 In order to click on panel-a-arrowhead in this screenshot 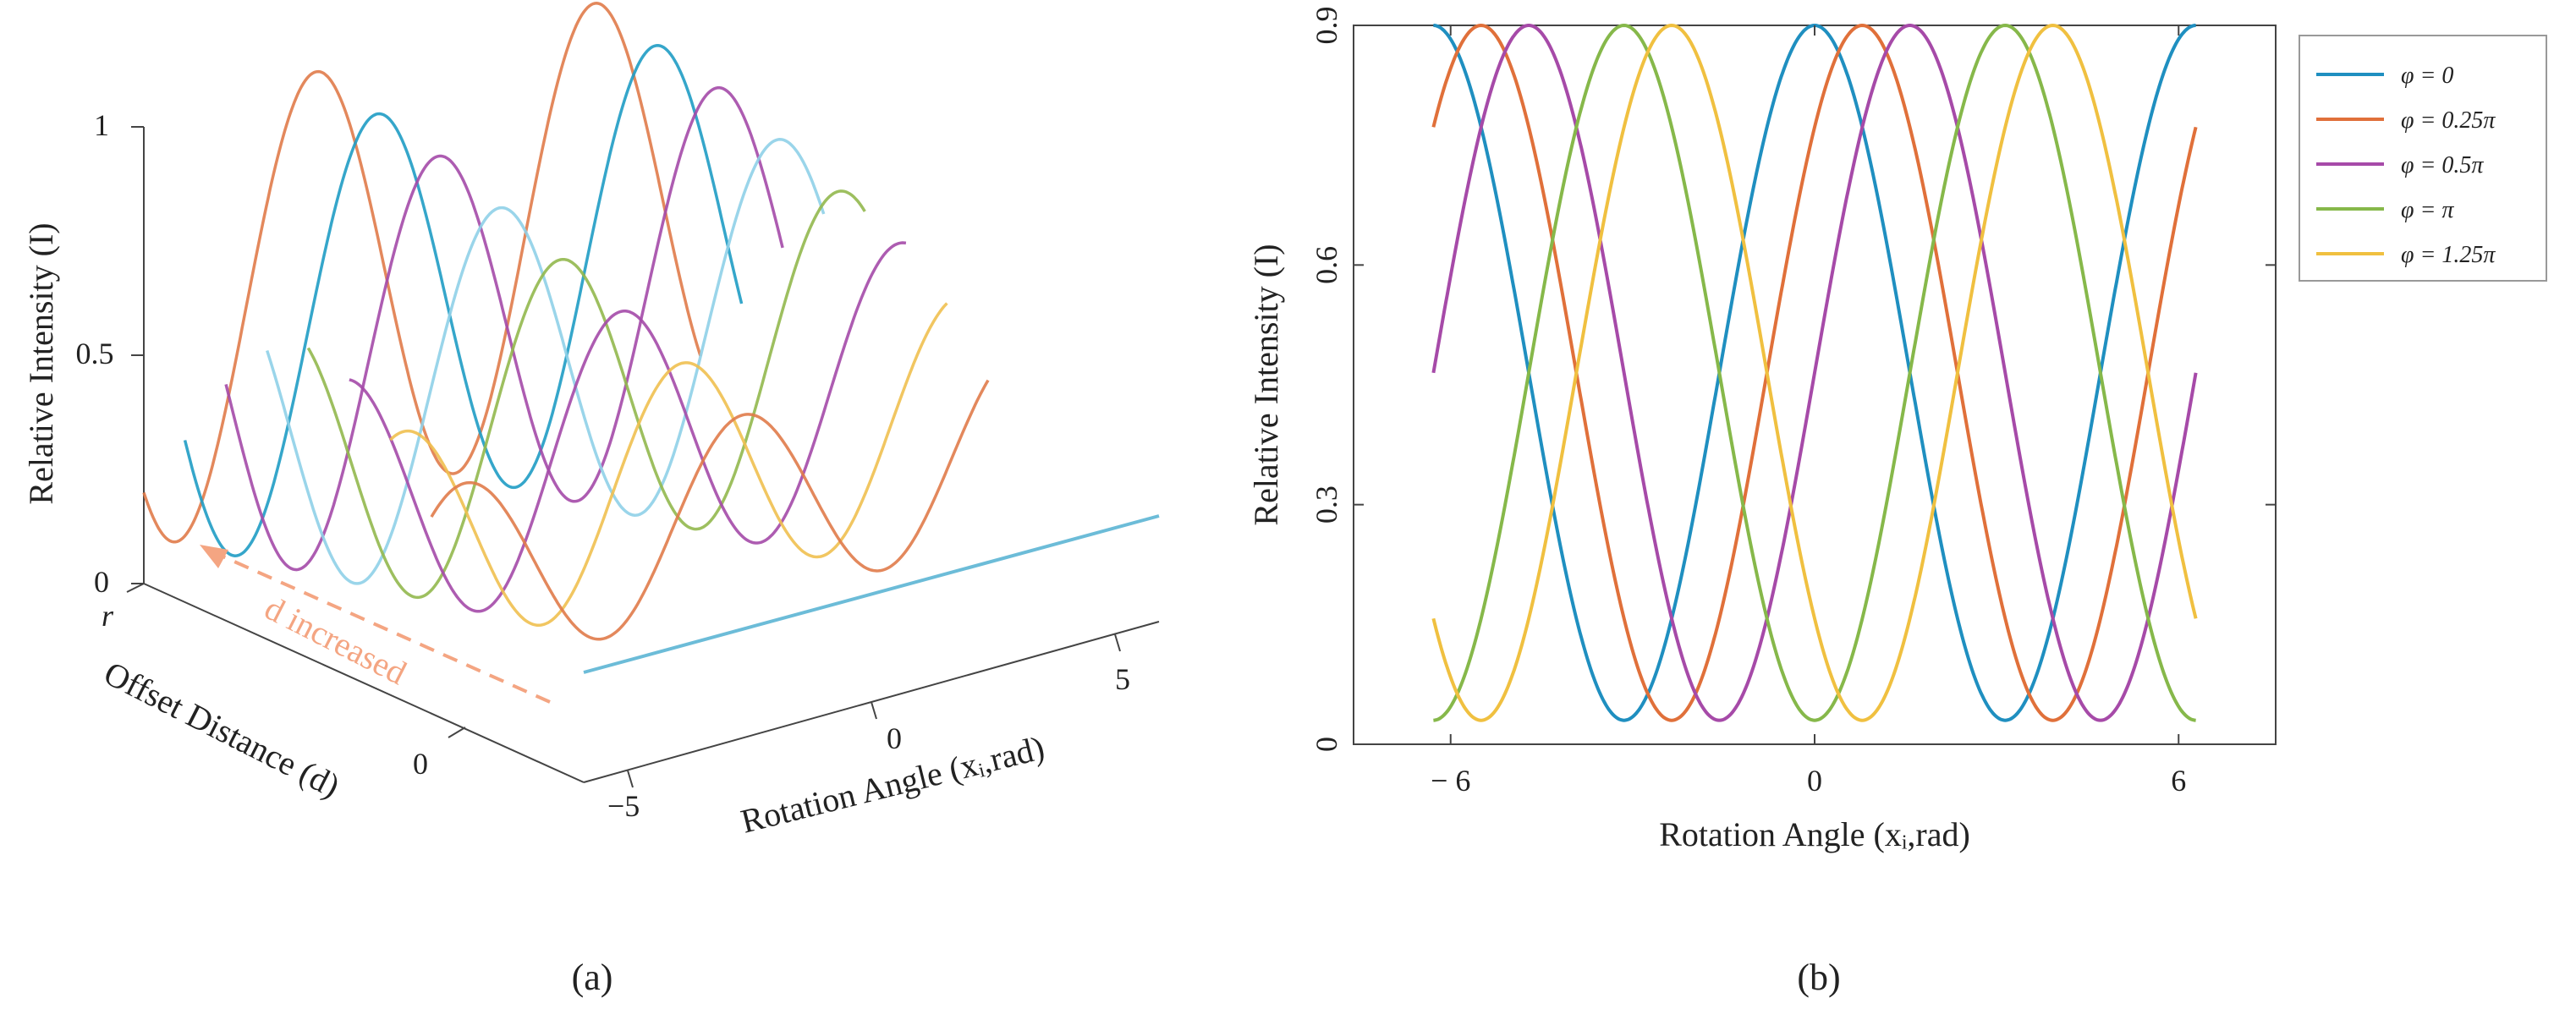, I will do `click(214, 556)`.